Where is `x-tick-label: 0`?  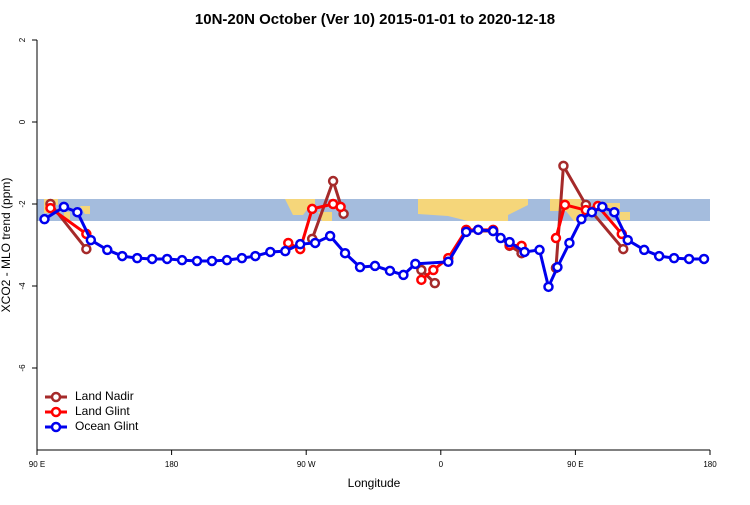
x-tick-label: 0 is located at coordinates (441, 464).